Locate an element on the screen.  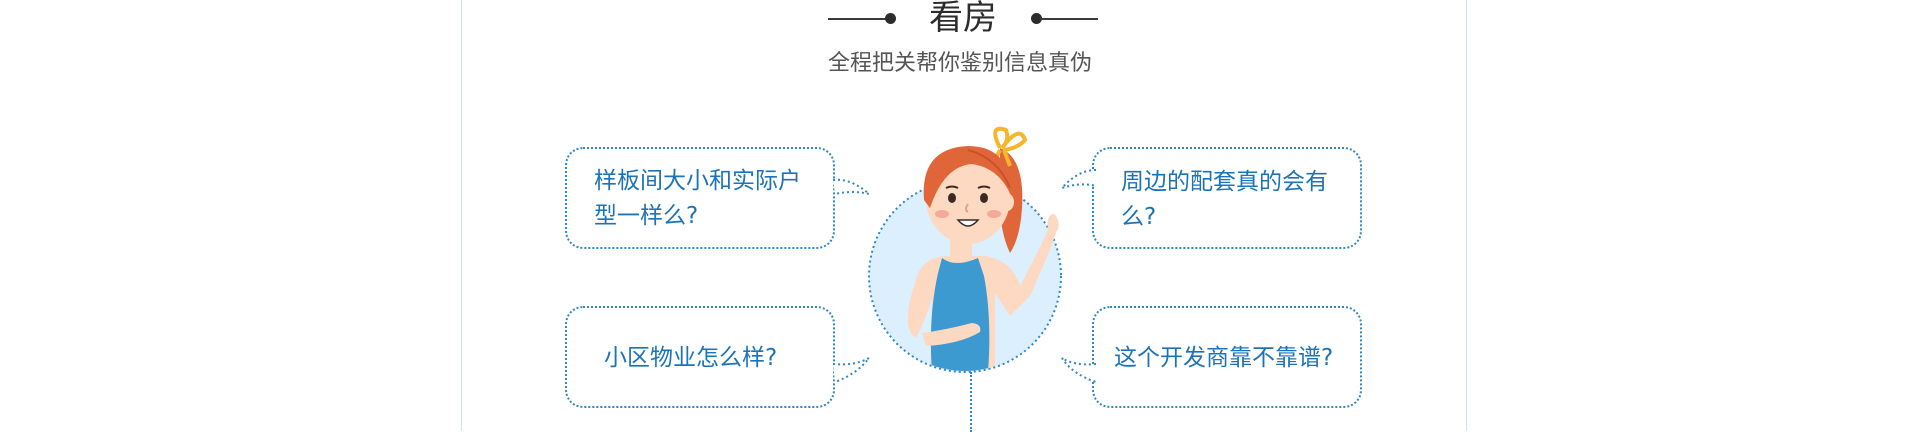
question-text: 这个开发商靠不靠谱? is located at coordinates (1224, 358).